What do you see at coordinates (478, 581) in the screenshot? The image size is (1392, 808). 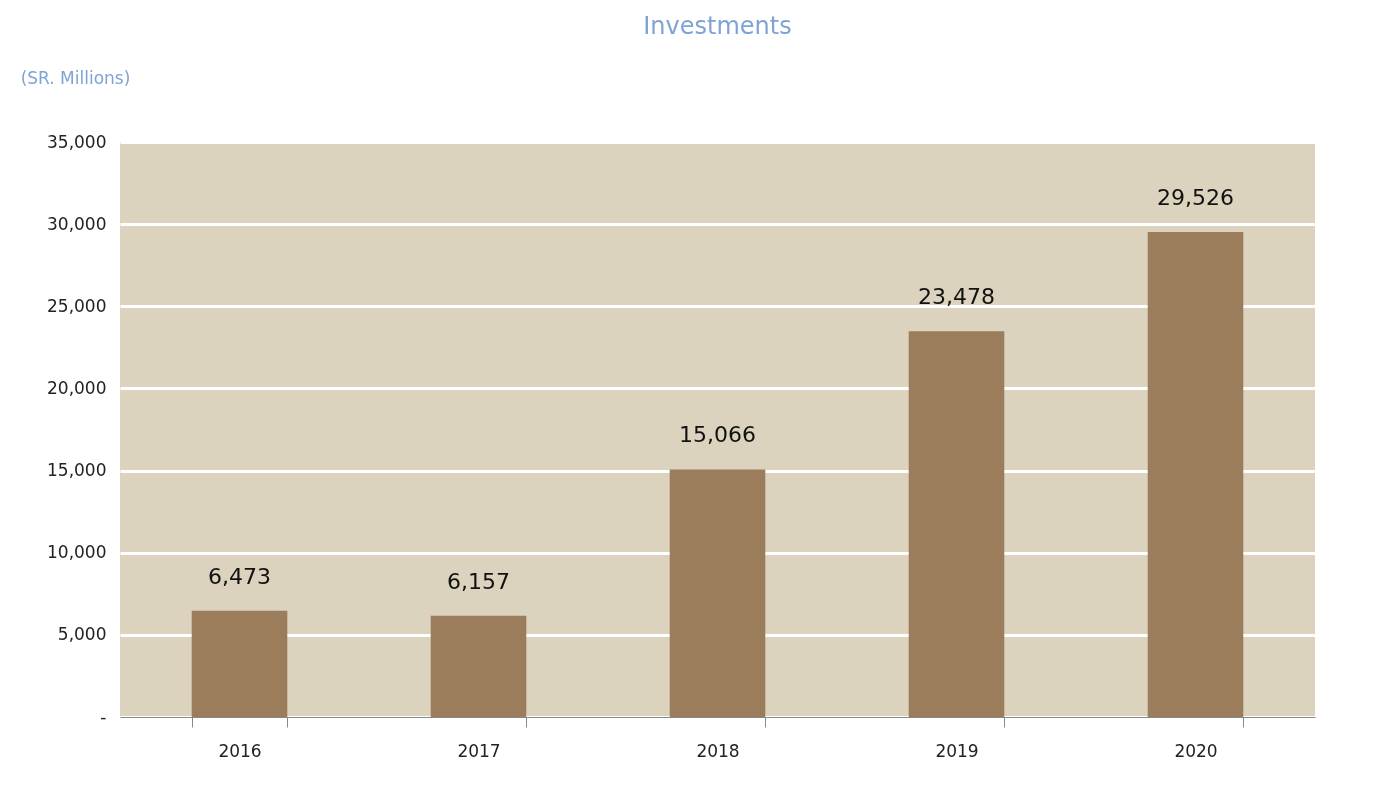 I see `data-label: 6,157` at bounding box center [478, 581].